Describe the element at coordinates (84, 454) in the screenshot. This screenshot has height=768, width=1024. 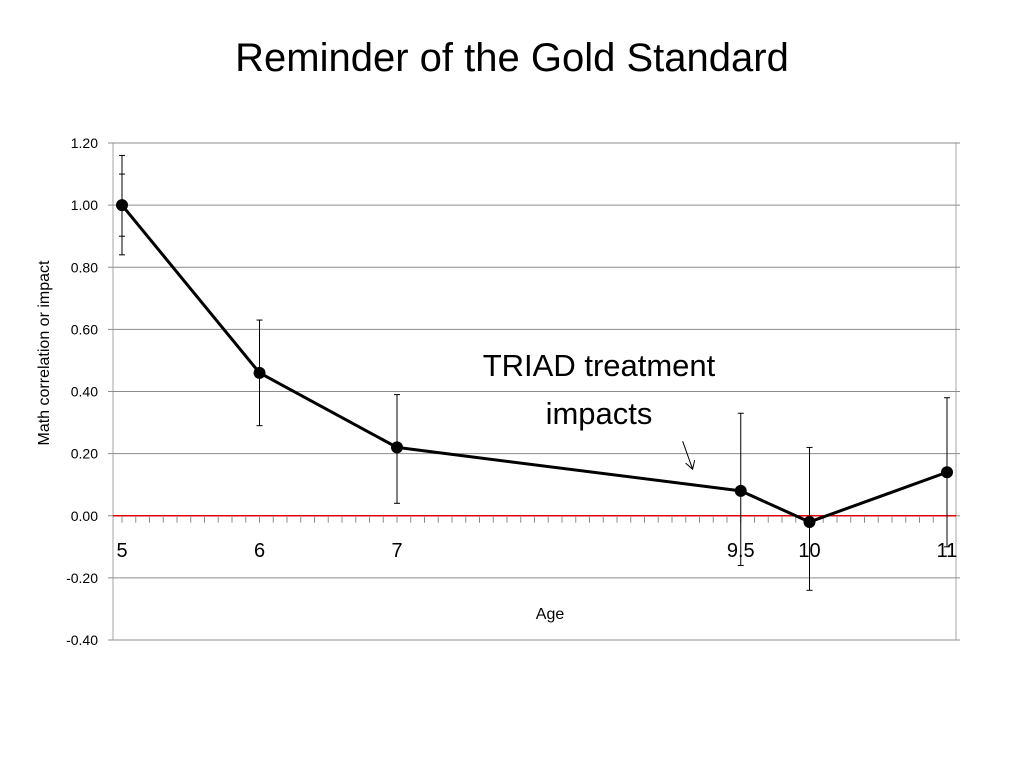
I see `y-tick-label: 0.20` at that location.